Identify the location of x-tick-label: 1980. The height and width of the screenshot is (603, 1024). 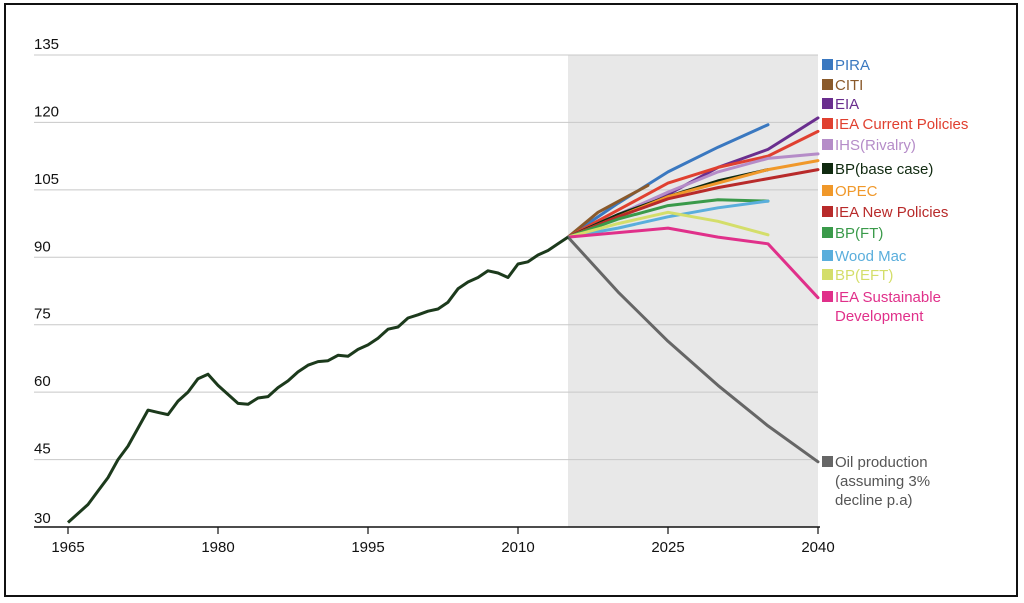
(217, 547).